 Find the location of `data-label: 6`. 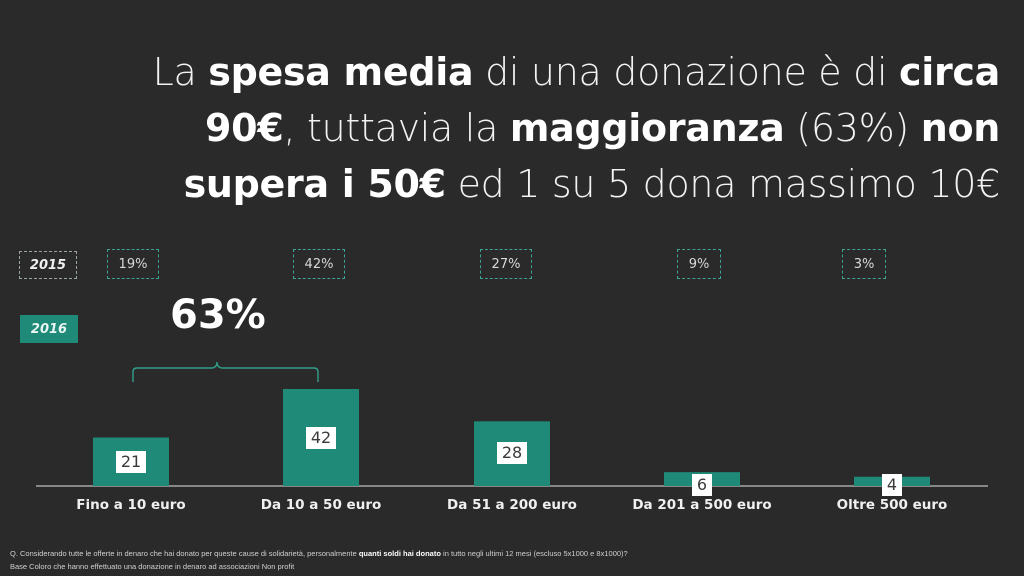

data-label: 6 is located at coordinates (702, 484).